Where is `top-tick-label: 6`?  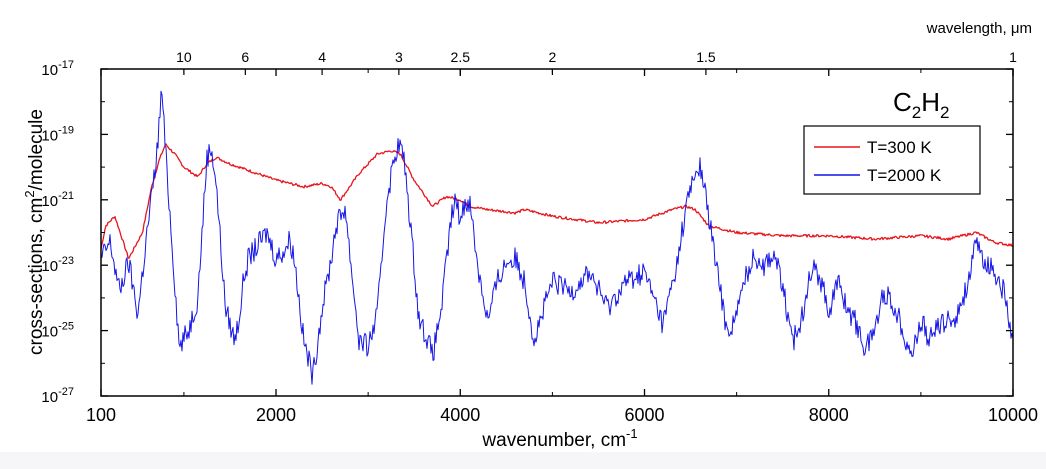 top-tick-label: 6 is located at coordinates (245, 57).